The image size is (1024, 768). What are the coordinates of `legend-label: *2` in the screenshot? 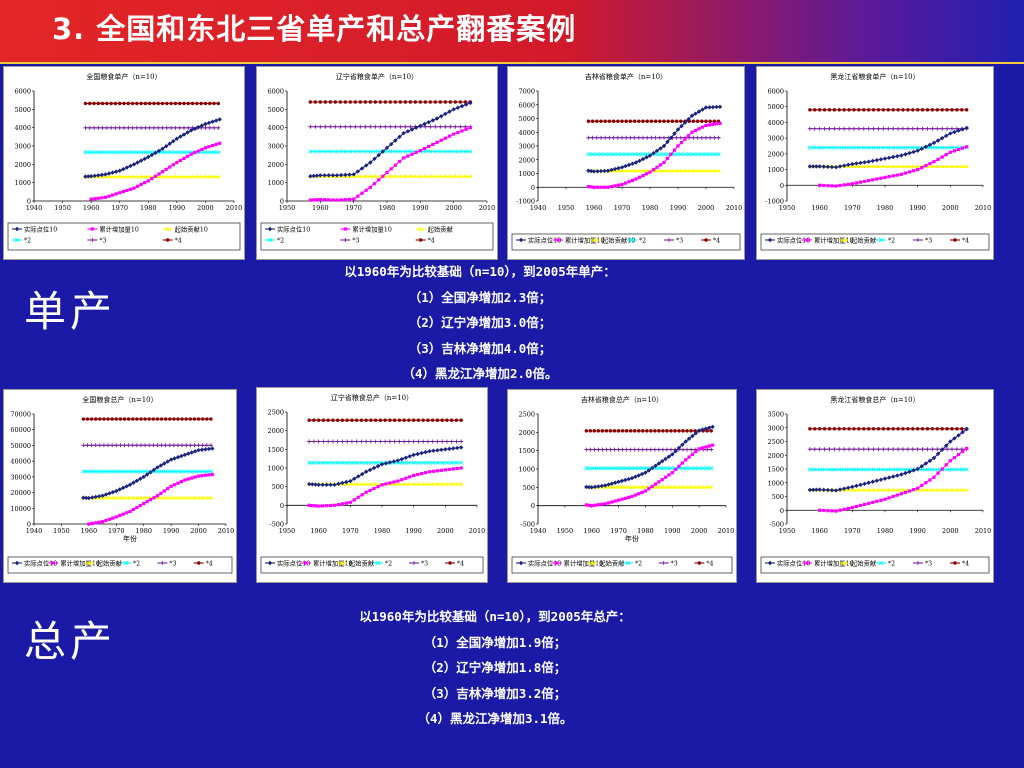 It's located at (27, 241).